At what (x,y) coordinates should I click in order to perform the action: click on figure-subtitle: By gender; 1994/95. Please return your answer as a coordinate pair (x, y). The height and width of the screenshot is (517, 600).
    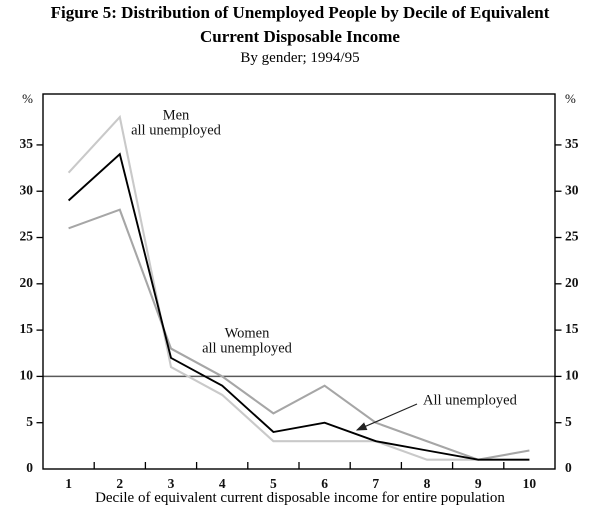
    Looking at the image, I should click on (300, 58).